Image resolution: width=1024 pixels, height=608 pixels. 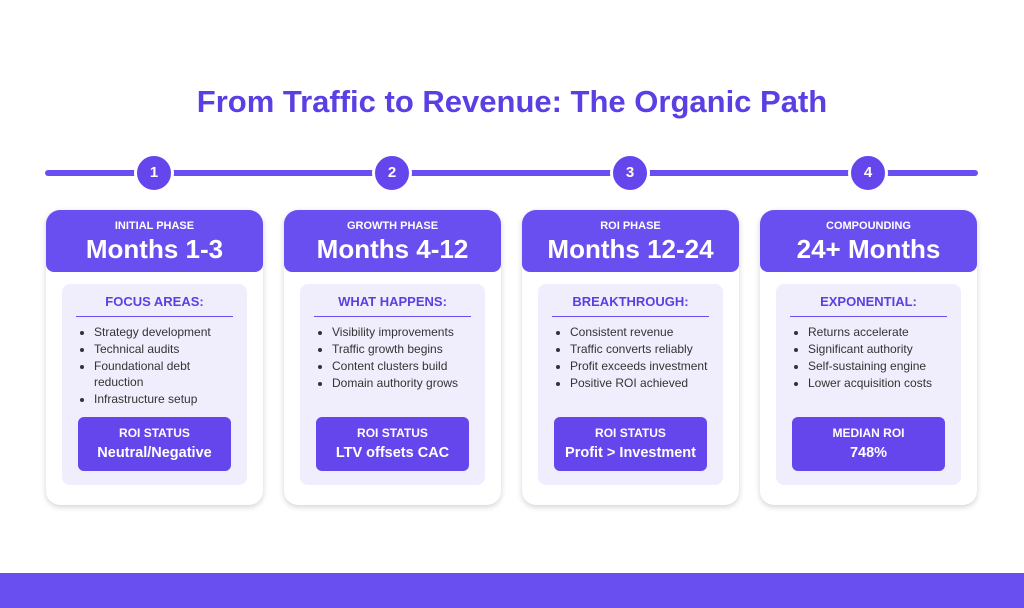 I want to click on bullet-item: Returns accelerate, so click(x=880, y=332).